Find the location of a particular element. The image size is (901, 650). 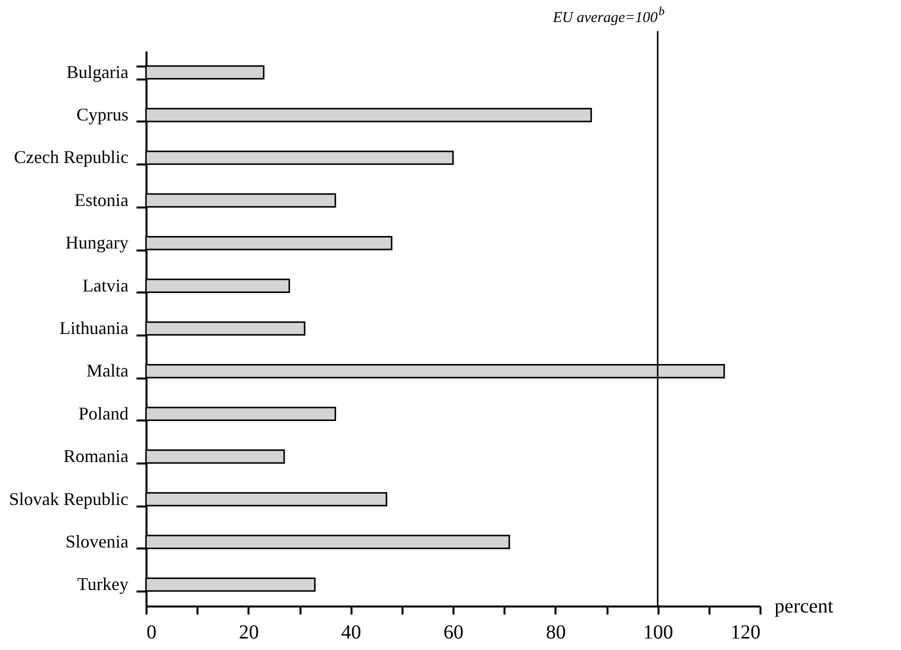

y-tick-label: Slovak Republic is located at coordinates (68, 498).